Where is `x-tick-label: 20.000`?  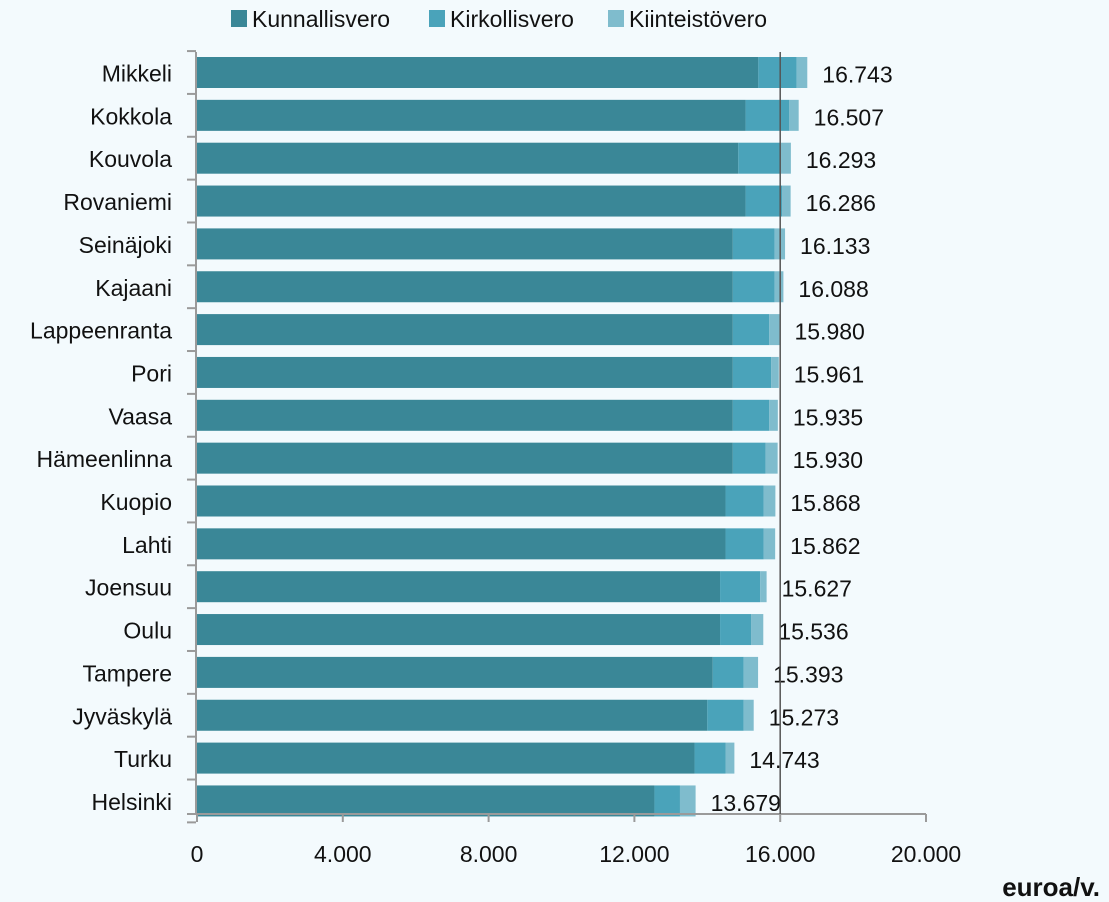 x-tick-label: 20.000 is located at coordinates (926, 854).